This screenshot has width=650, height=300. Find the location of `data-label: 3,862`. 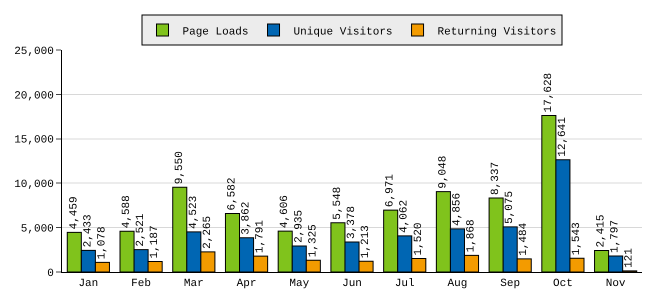

data-label: 3,862 is located at coordinates (246, 218).